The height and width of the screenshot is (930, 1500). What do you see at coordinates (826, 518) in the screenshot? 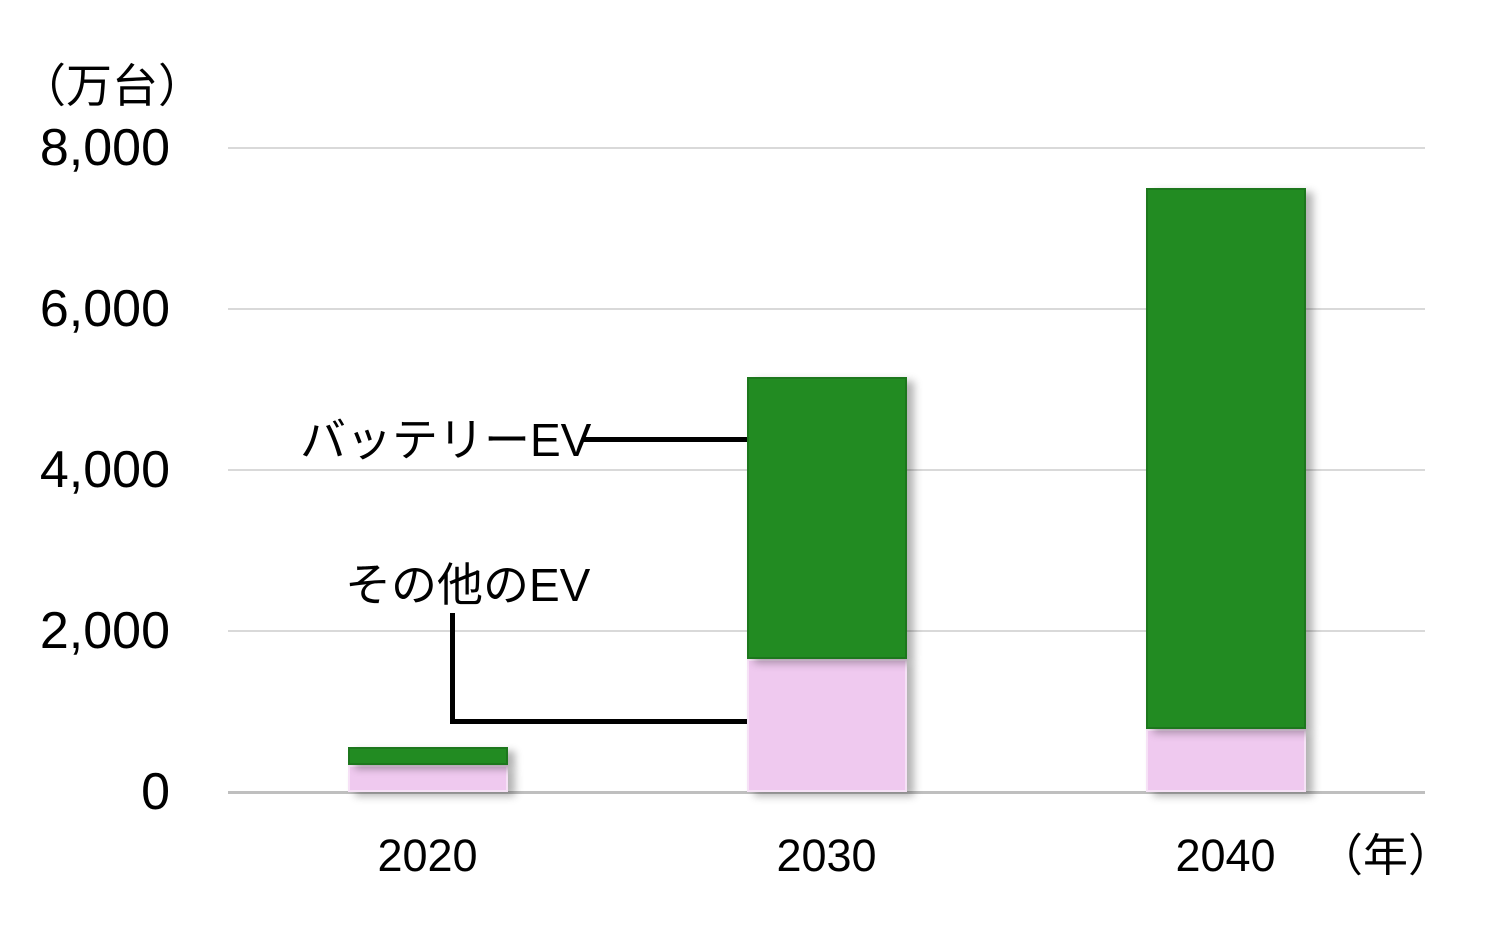
I see `bar-2030-battery-ev` at bounding box center [826, 518].